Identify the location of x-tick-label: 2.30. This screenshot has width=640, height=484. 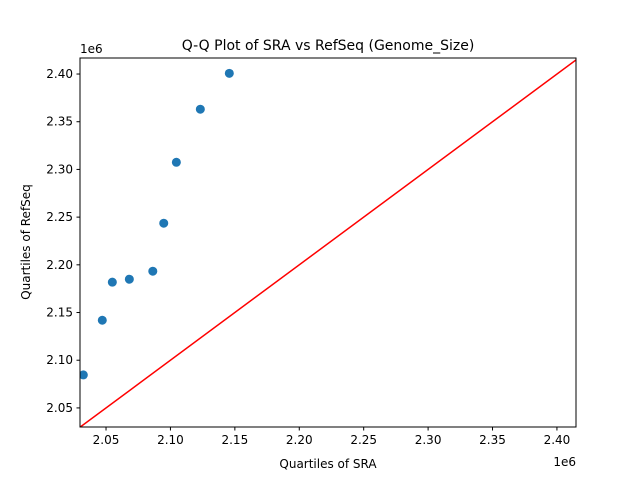
(428, 440).